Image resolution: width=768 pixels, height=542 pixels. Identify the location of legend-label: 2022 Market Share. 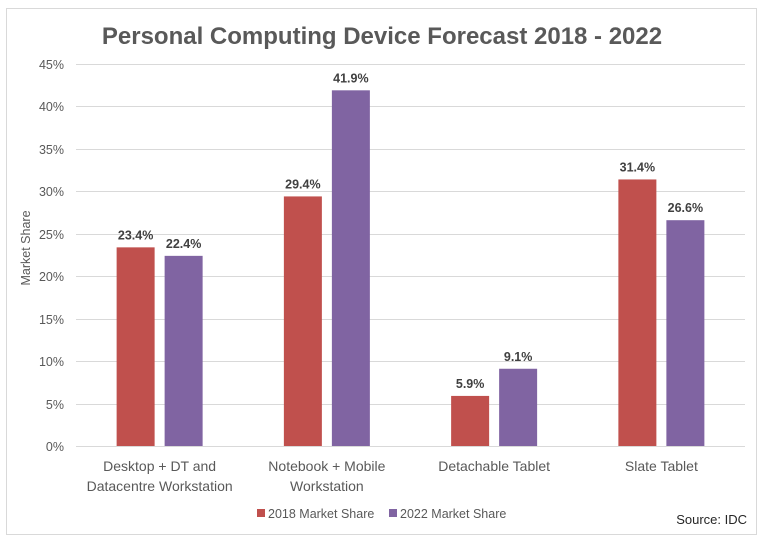
(453, 514).